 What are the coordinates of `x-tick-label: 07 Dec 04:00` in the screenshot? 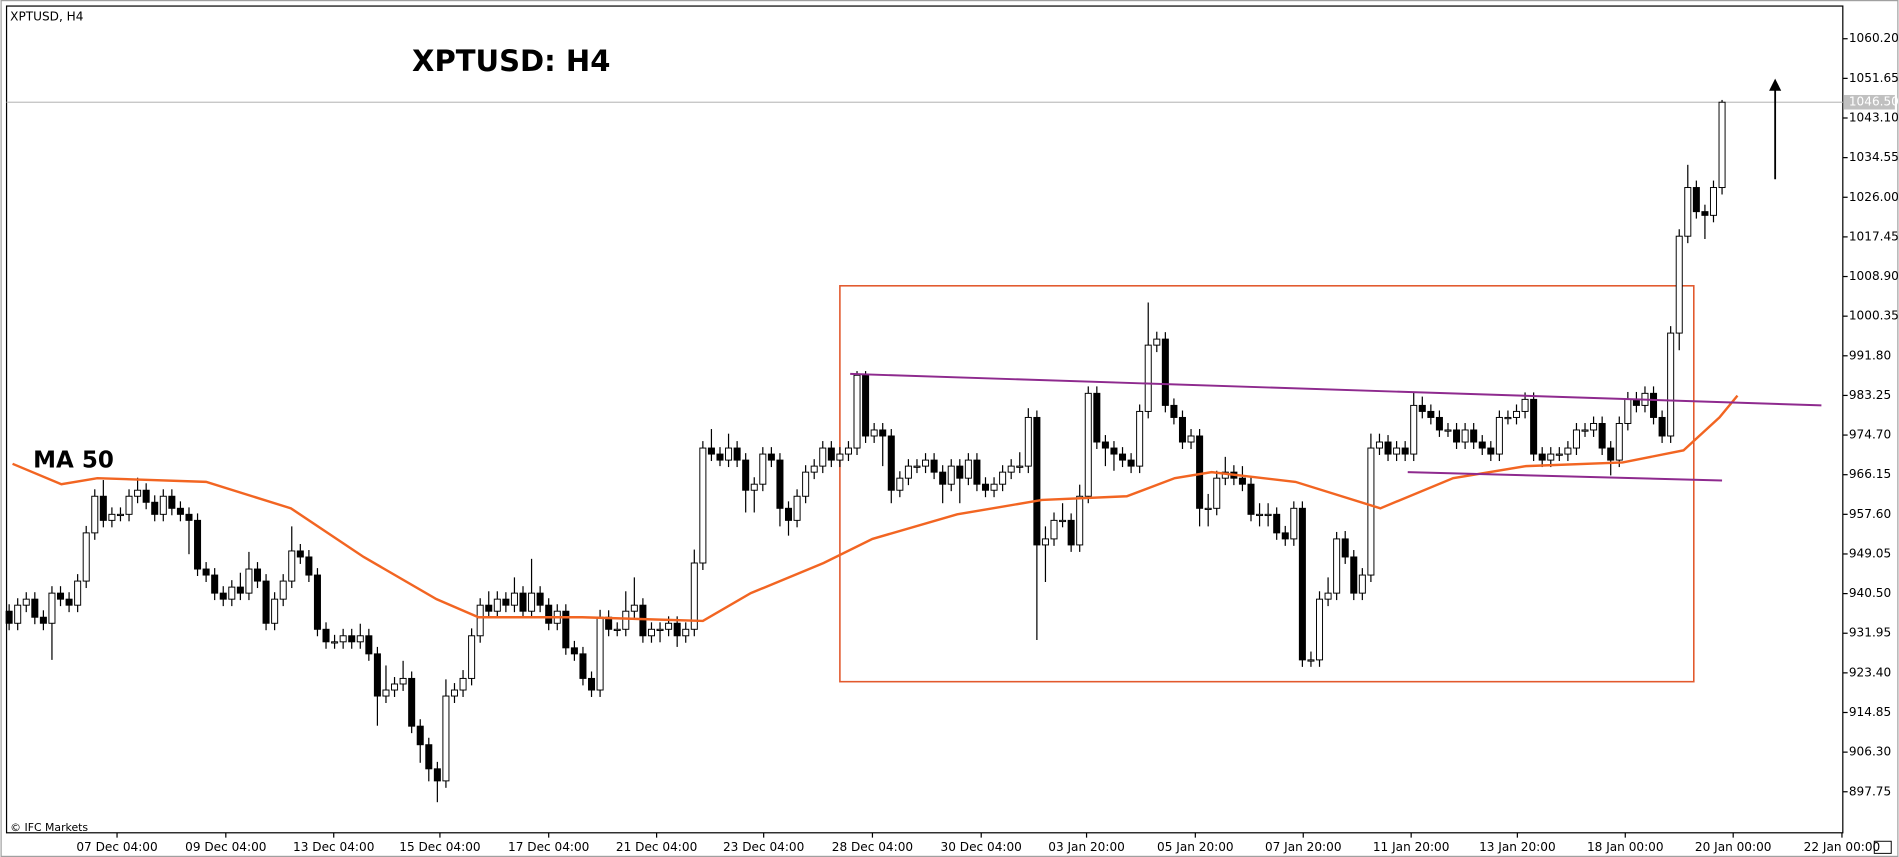 It's located at (116, 847).